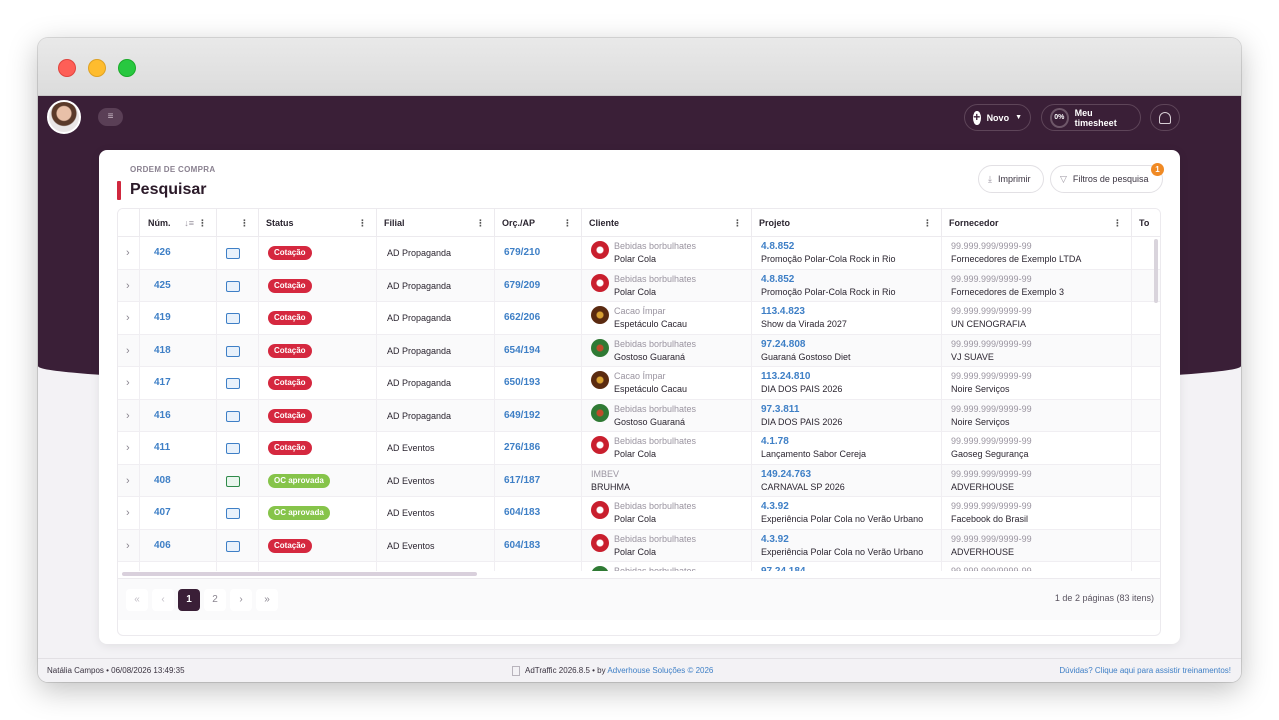  I want to click on order-number-link, so click(178, 566).